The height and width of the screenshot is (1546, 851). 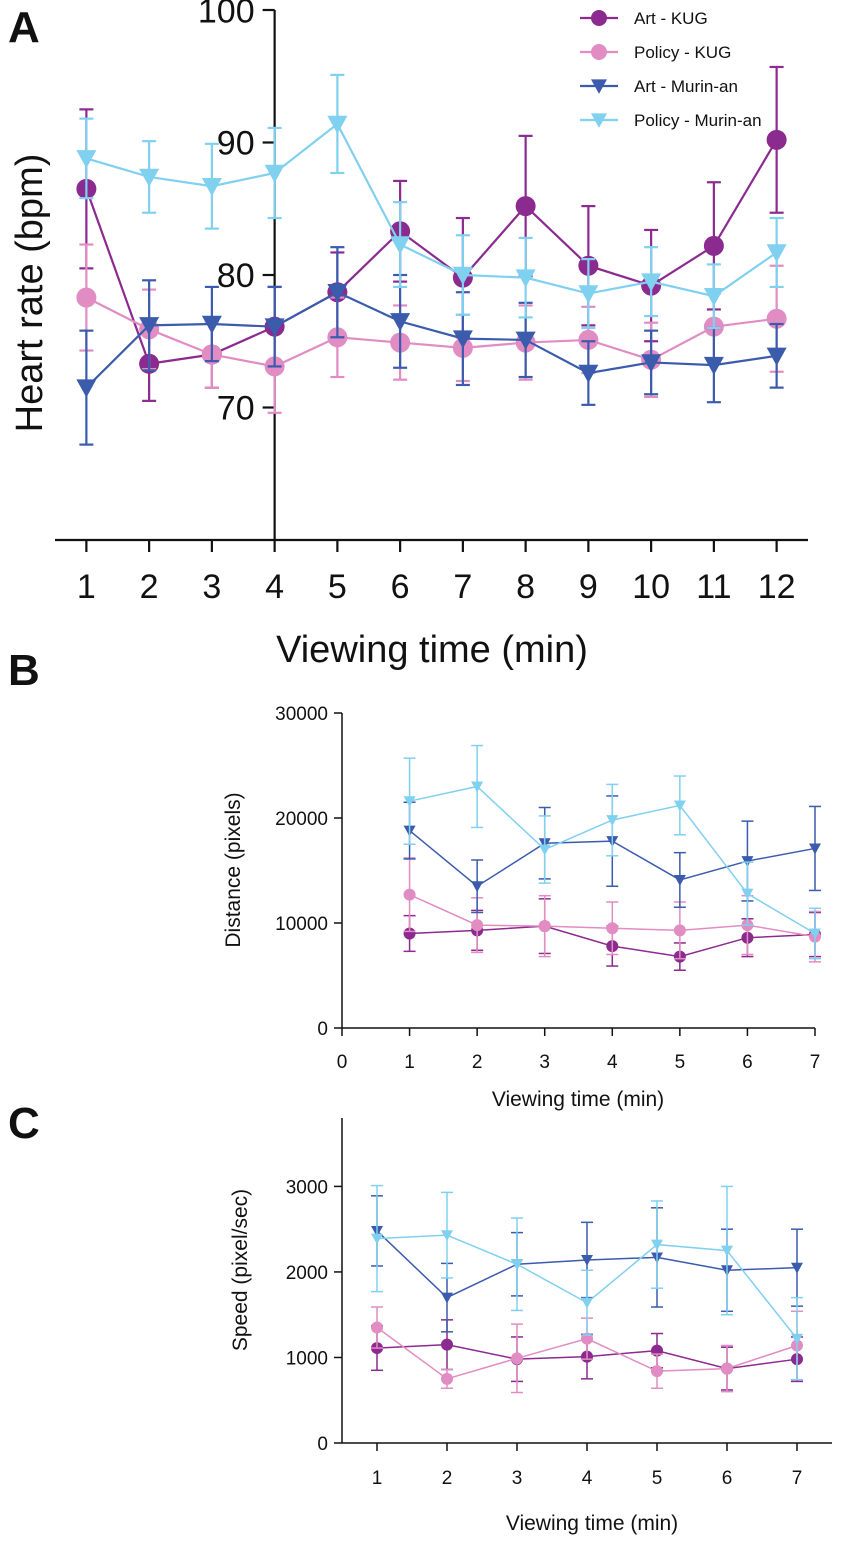 What do you see at coordinates (447, 1478) in the screenshot?
I see `chart-c-x-tick-label: 2` at bounding box center [447, 1478].